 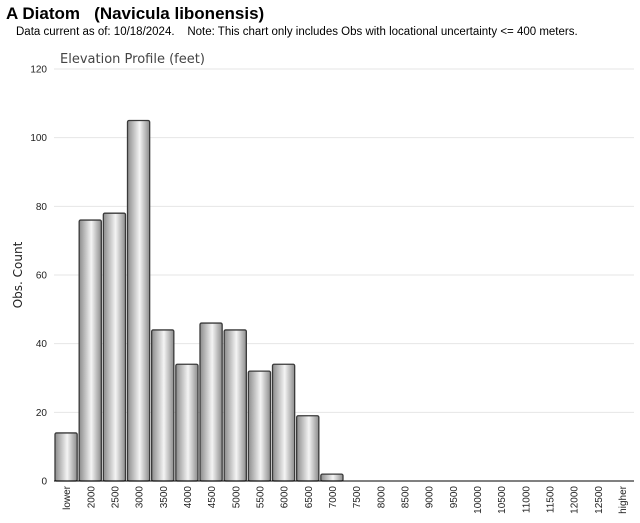 I want to click on x-tick-label: 10500, so click(x=502, y=500).